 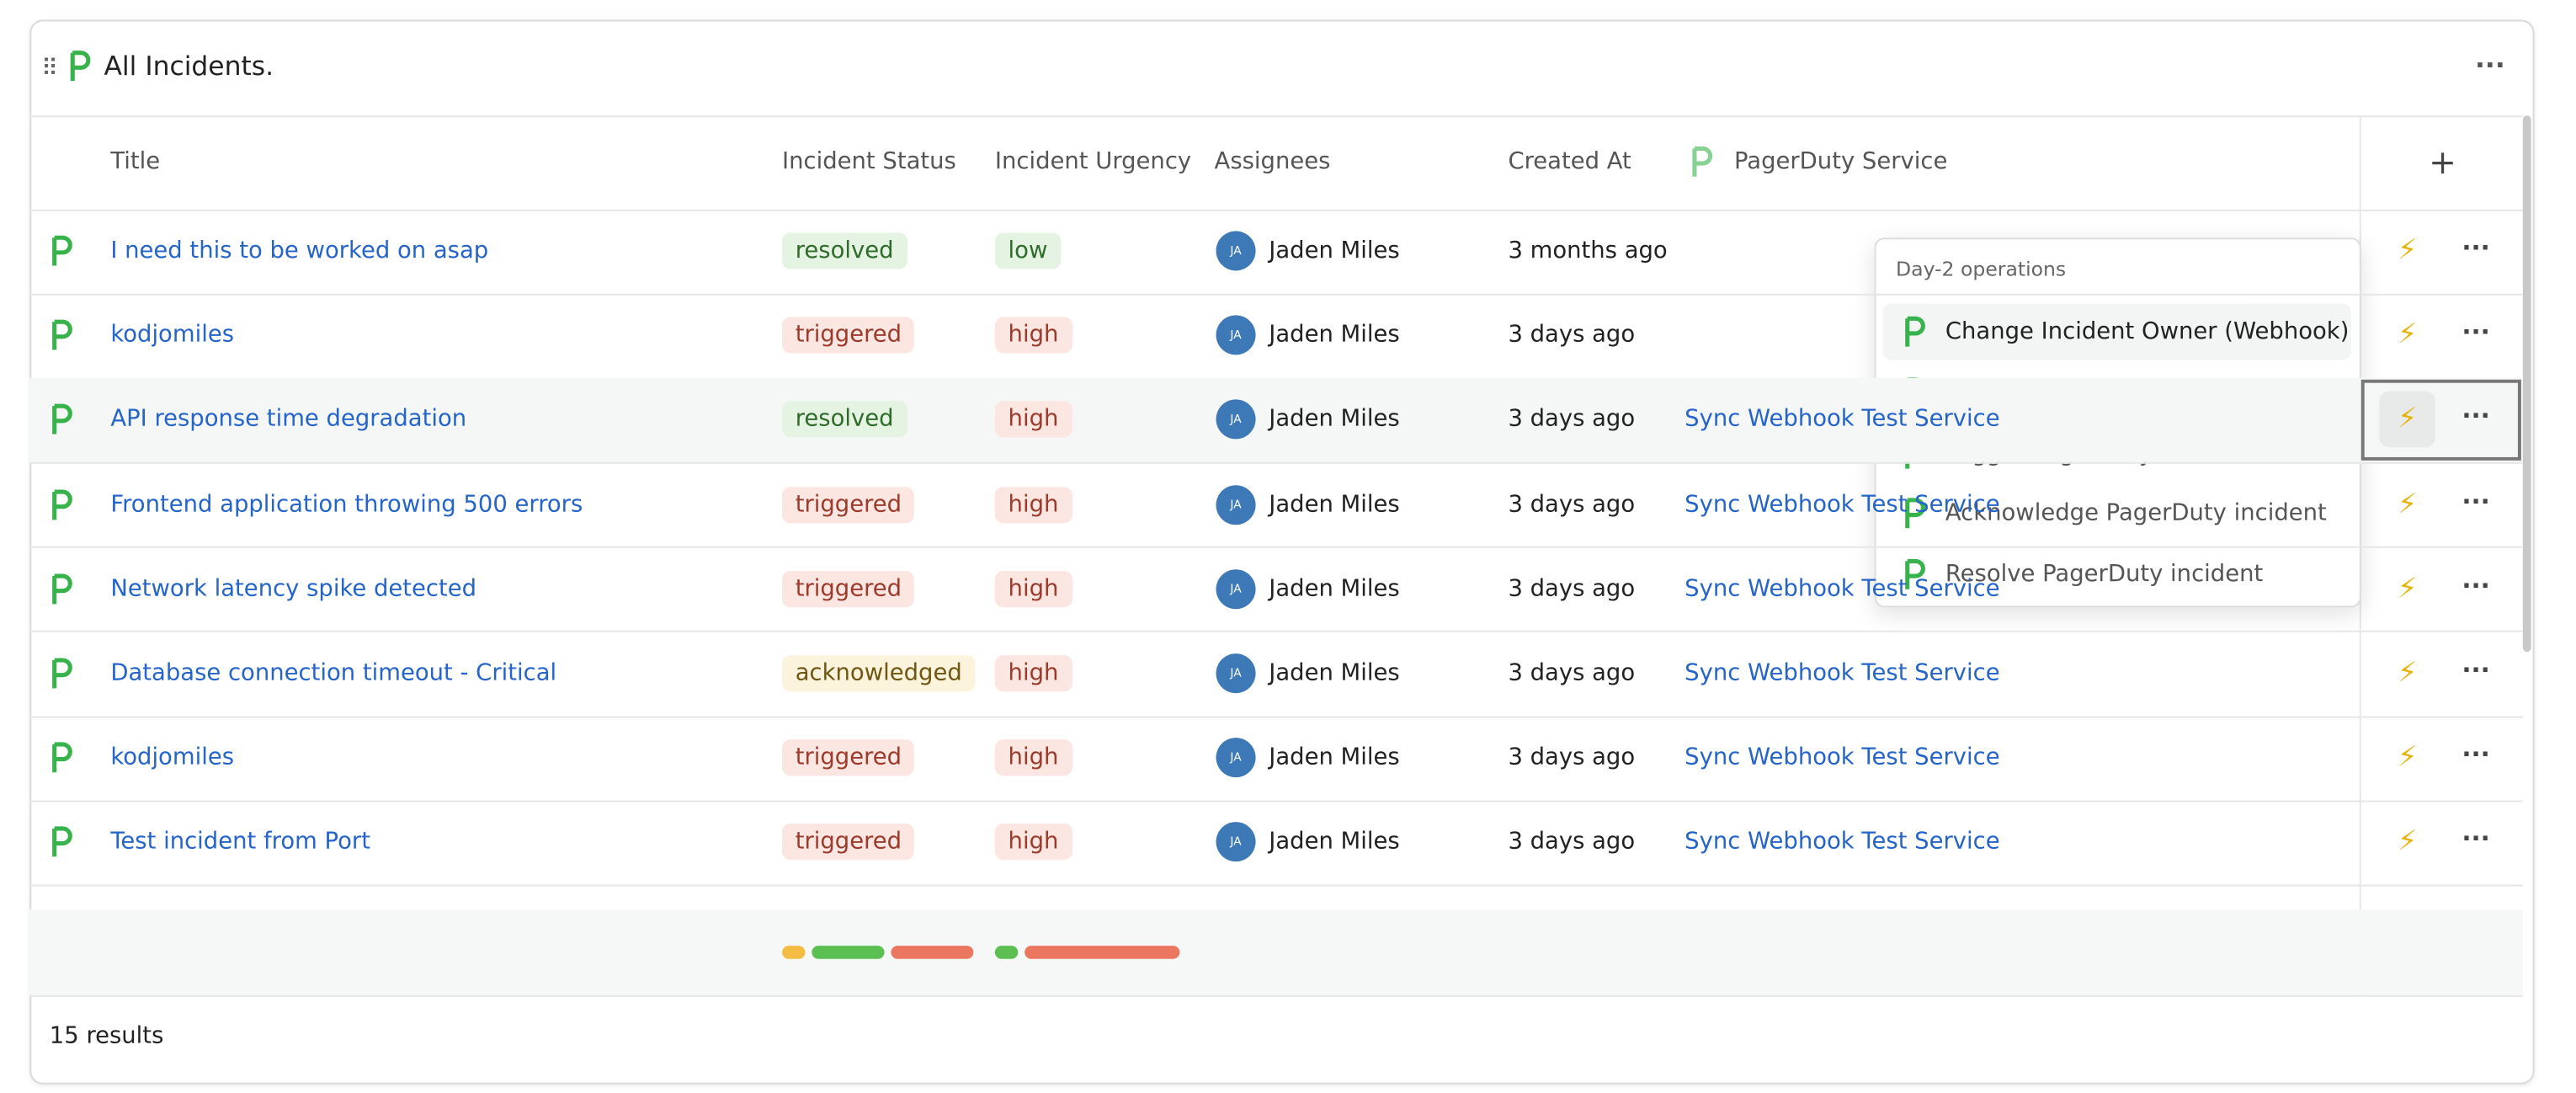 What do you see at coordinates (2136, 514) in the screenshot?
I see `menu-item: Acknowledge PagerDuty incident` at bounding box center [2136, 514].